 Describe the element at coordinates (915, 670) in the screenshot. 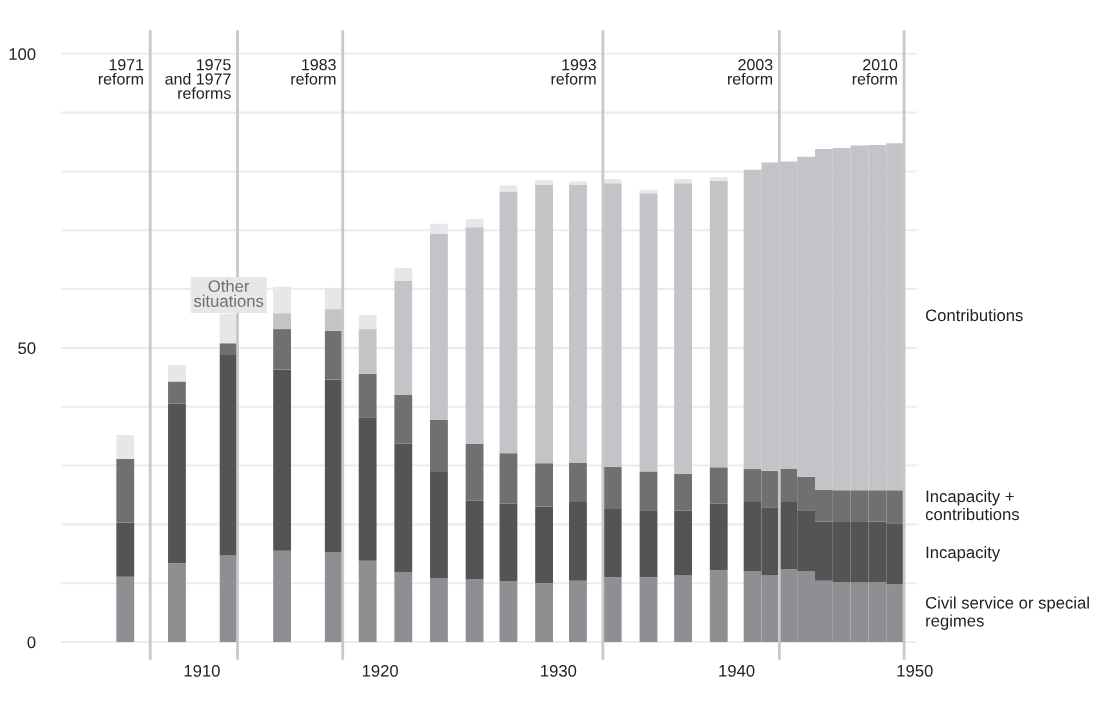

I see `x-tick-label: 1950` at that location.